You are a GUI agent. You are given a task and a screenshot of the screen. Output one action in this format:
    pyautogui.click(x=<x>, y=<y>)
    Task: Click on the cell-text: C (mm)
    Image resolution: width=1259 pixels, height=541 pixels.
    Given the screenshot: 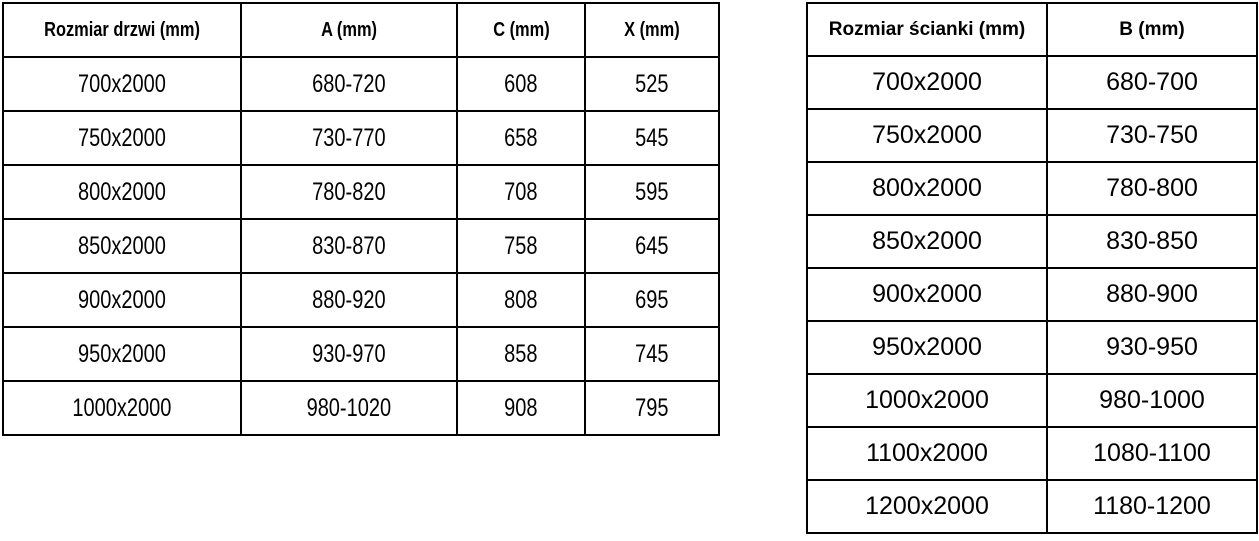 What is the action you would take?
    pyautogui.click(x=521, y=29)
    